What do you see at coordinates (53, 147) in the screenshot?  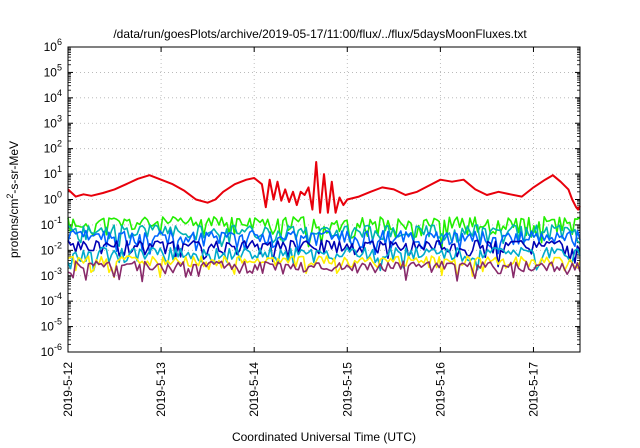 I see `y-tick-label: 10²` at bounding box center [53, 147].